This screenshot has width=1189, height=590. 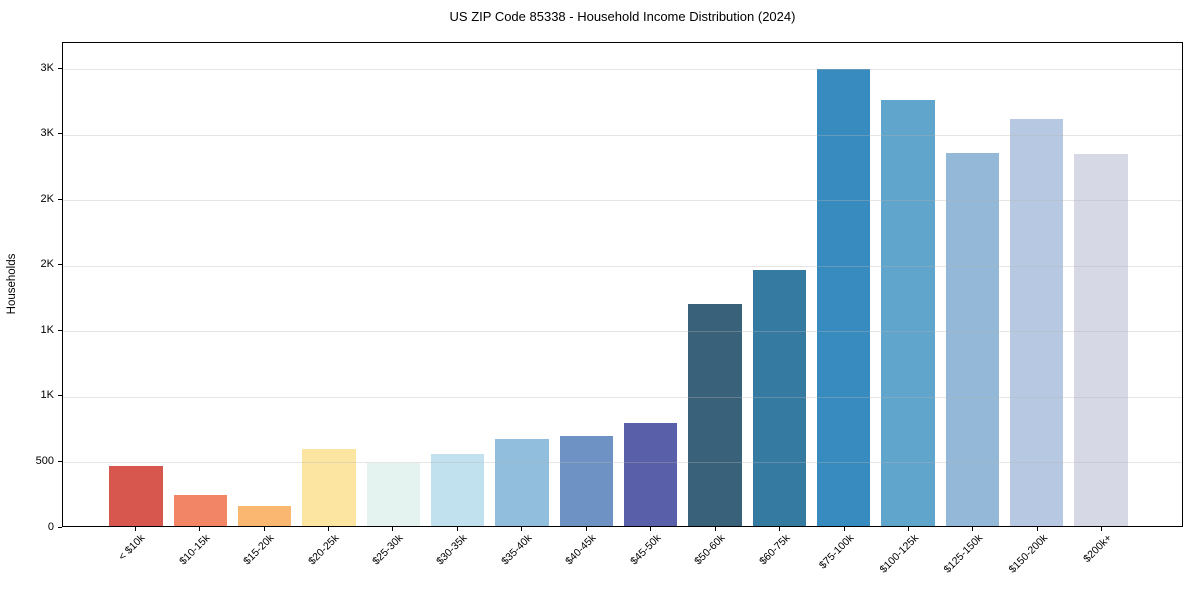 What do you see at coordinates (259, 550) in the screenshot?
I see `x-tick-label: $15-20k` at bounding box center [259, 550].